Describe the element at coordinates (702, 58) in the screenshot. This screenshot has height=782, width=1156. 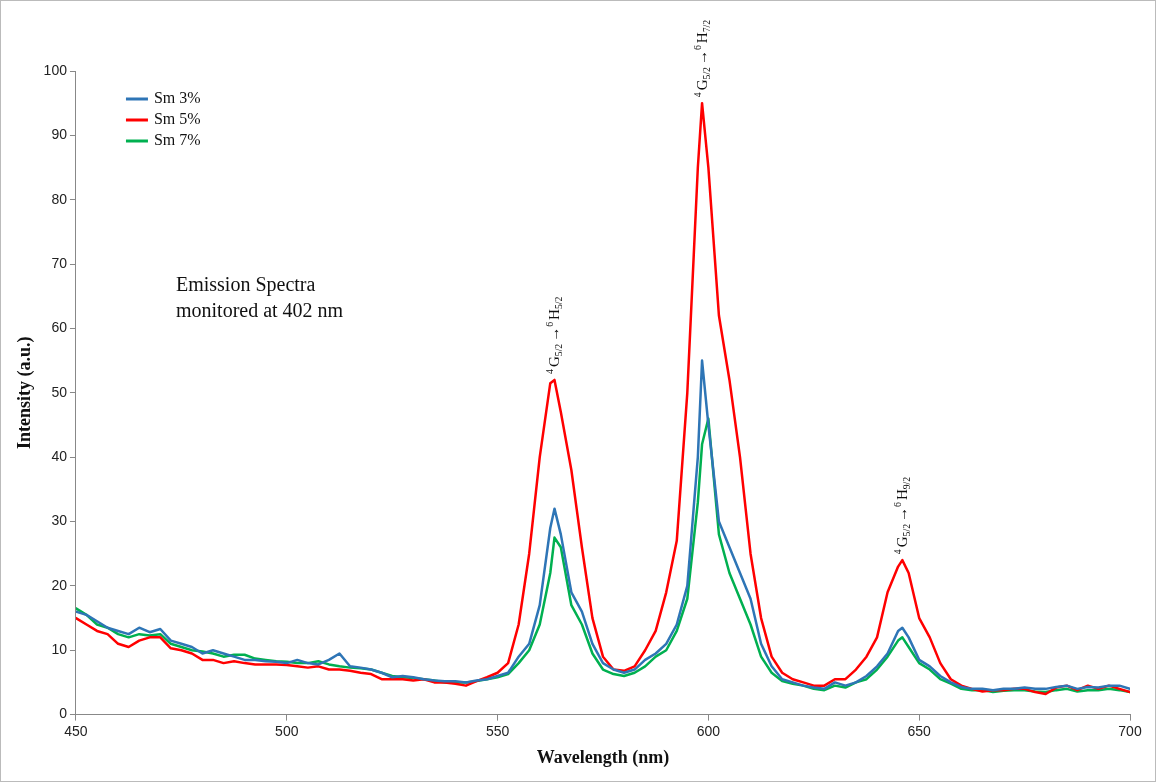
I see `annotation: 4G5/2→6H7/2` at that location.